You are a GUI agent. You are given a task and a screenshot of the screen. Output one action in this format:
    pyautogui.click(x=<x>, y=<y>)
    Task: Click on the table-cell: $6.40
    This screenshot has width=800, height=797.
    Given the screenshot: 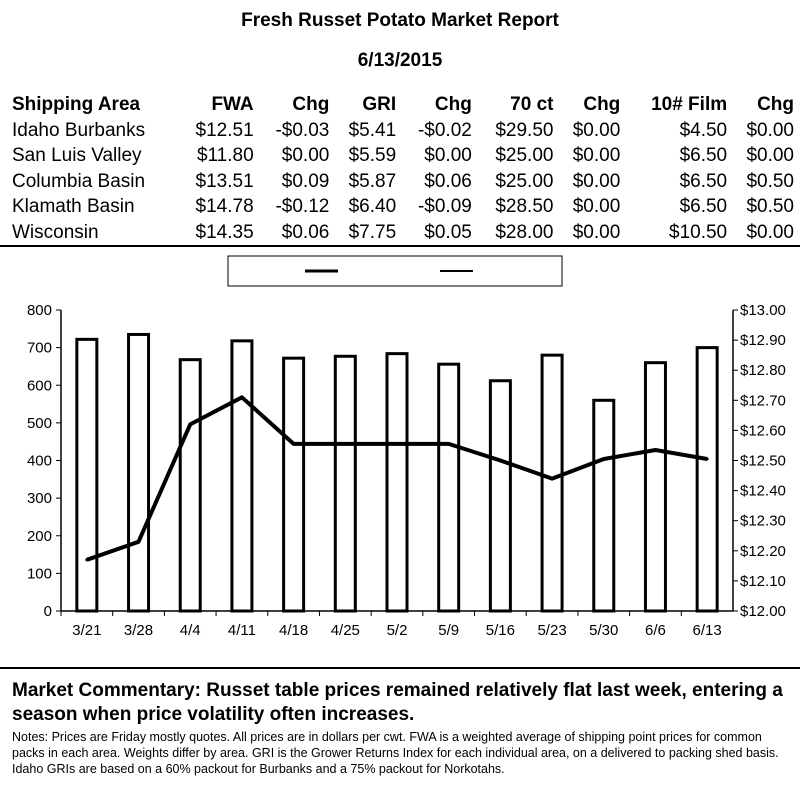 What is the action you would take?
    pyautogui.click(x=372, y=206)
    